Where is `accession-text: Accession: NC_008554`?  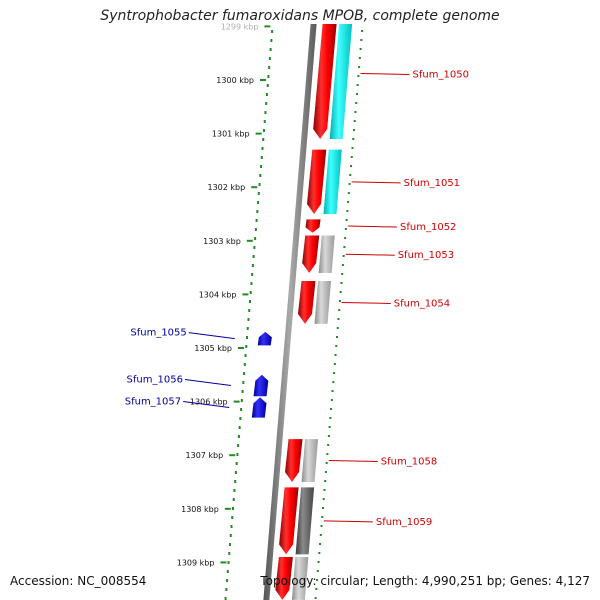 accession-text: Accession: NC_008554 is located at coordinates (78, 581).